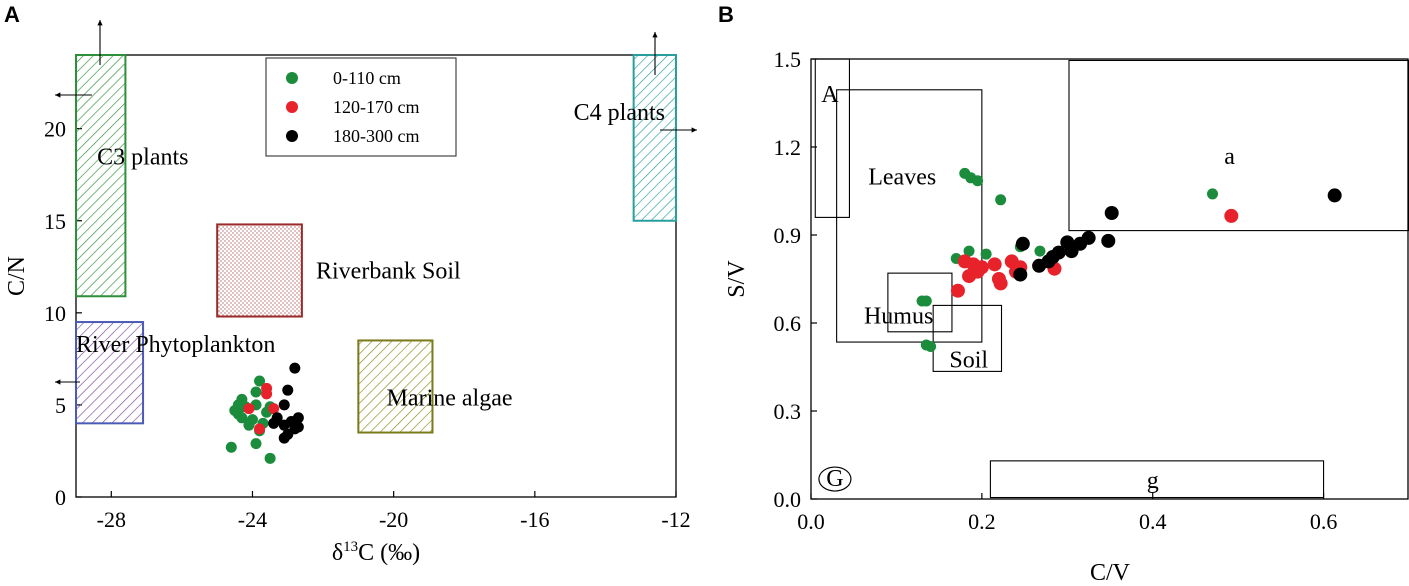 The image size is (1409, 586). What do you see at coordinates (654, 138) in the screenshot?
I see `region-c4-plants` at bounding box center [654, 138].